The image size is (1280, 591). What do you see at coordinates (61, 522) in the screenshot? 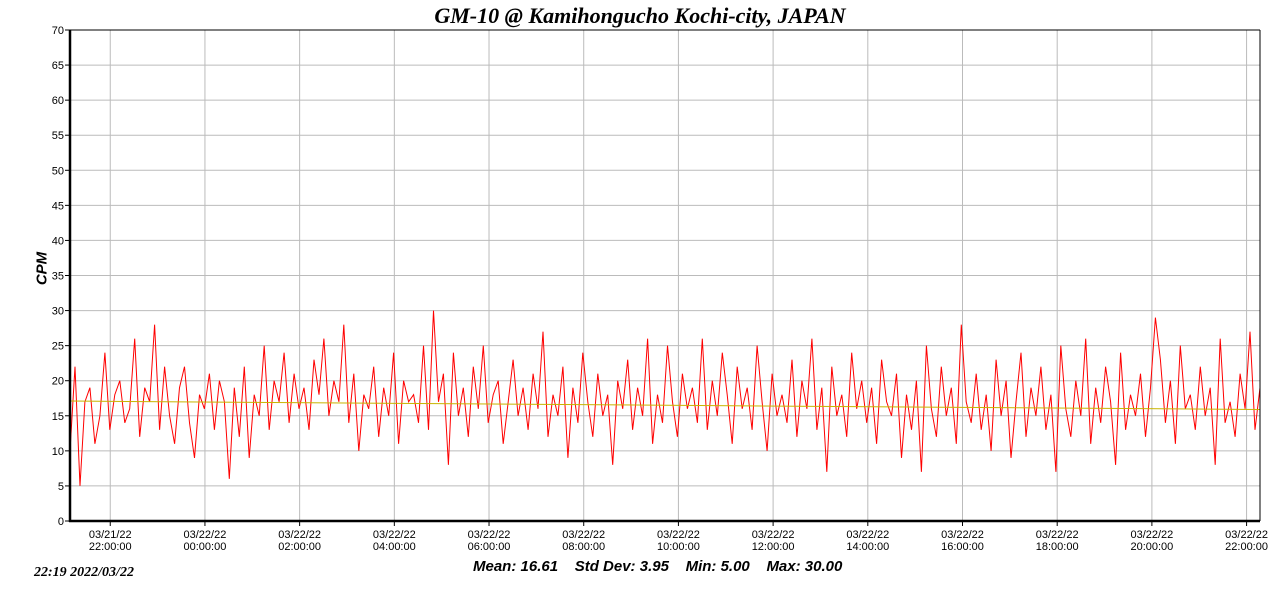
I see `y-tick-label: 0` at bounding box center [61, 522].